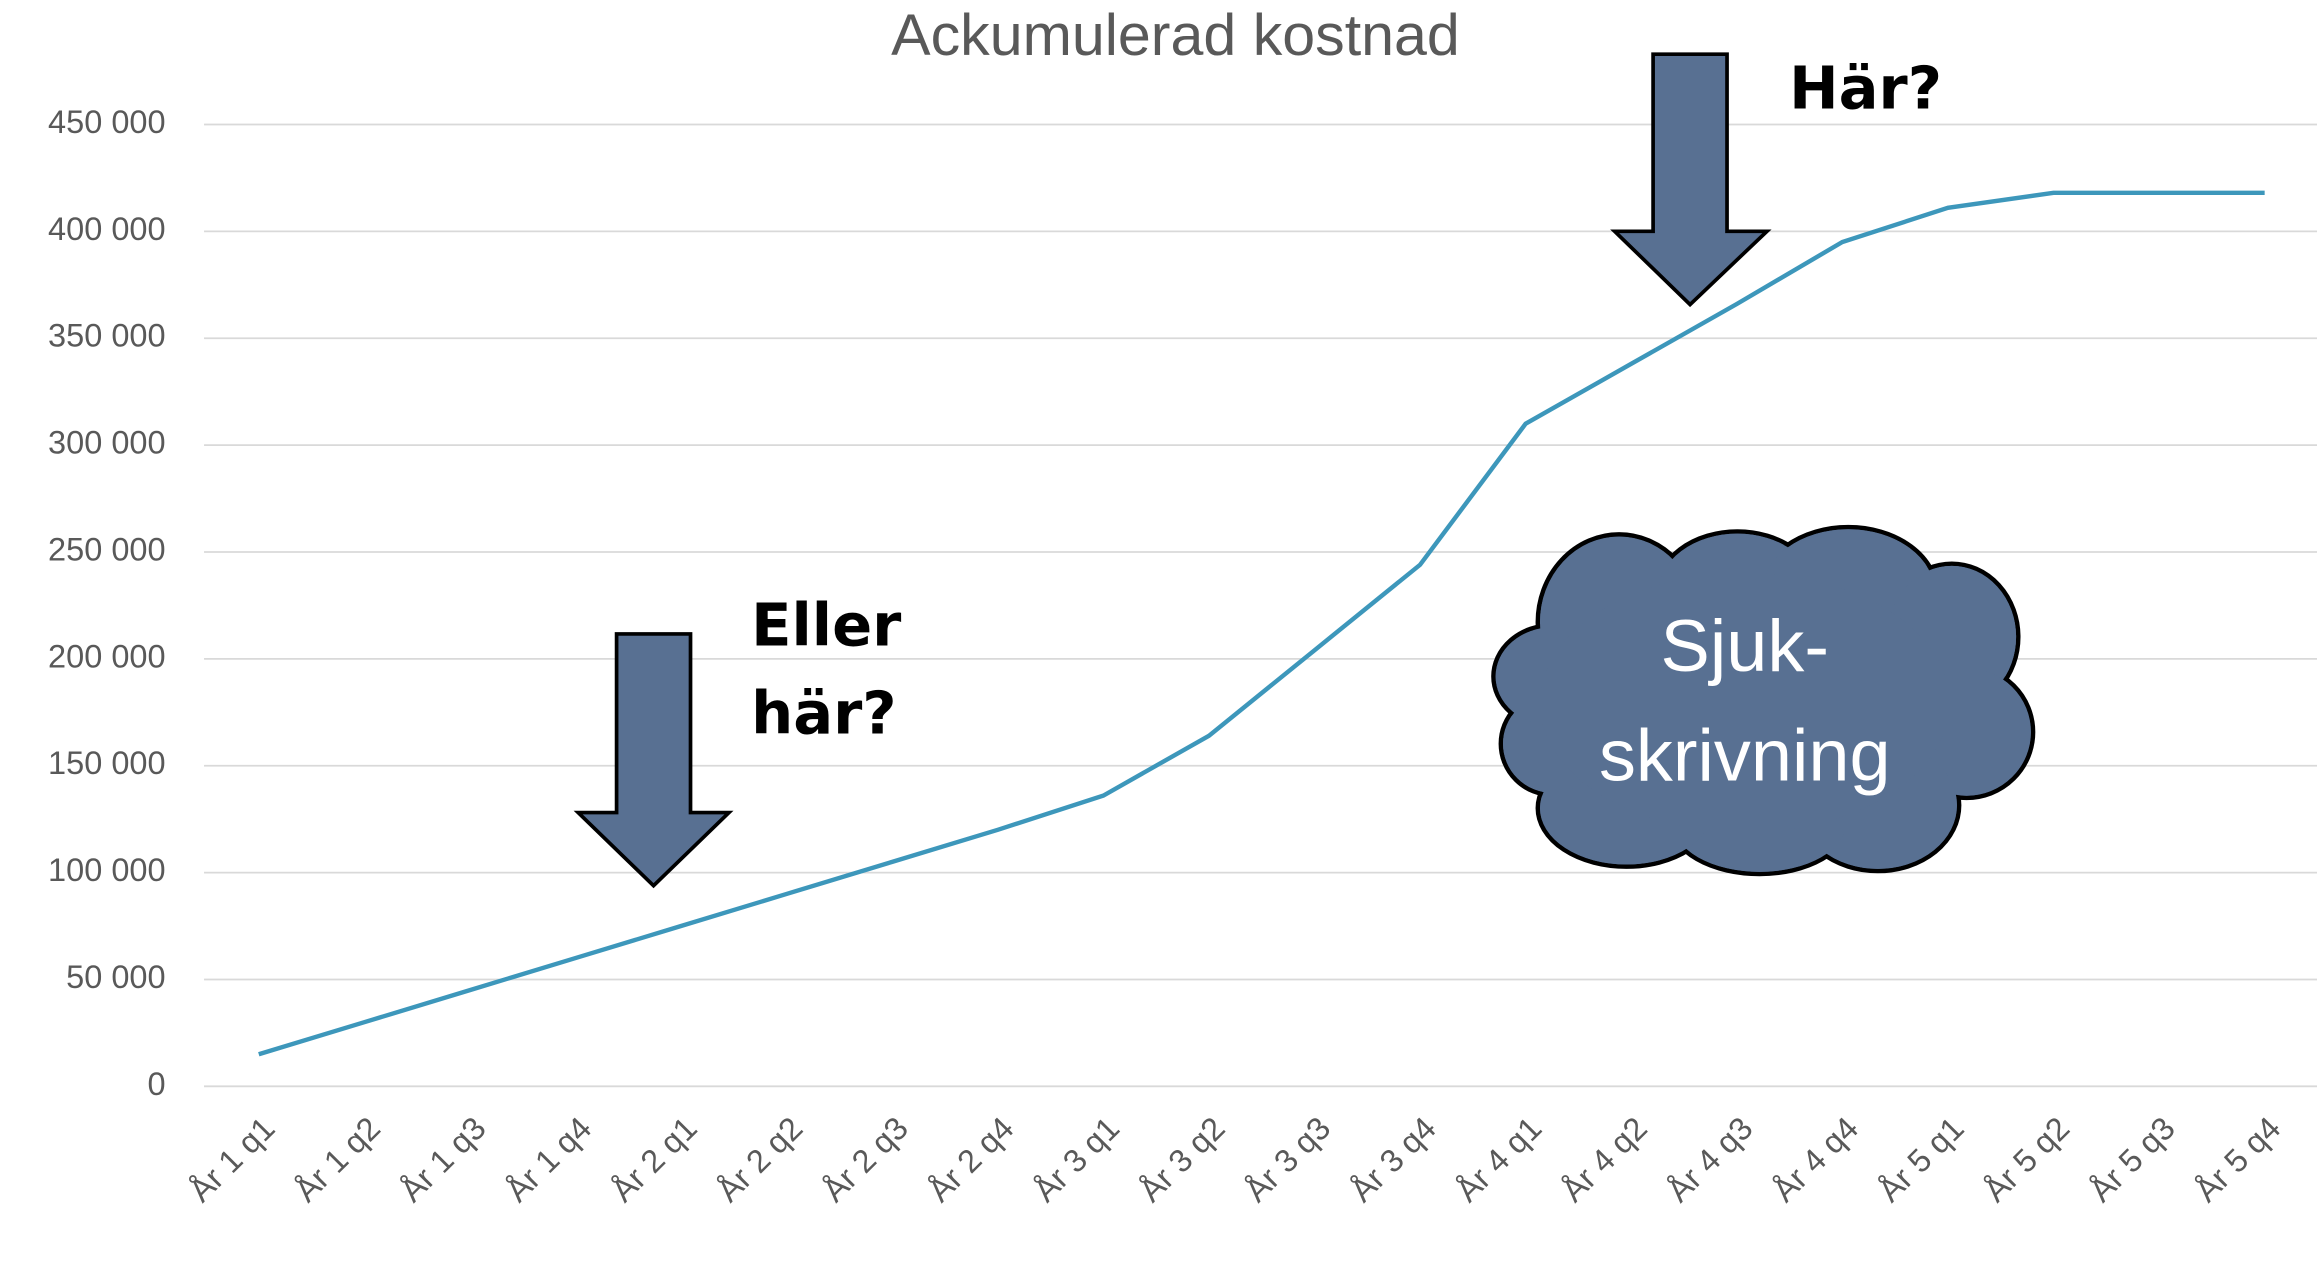 This screenshot has width=2317, height=1262. Describe the element at coordinates (1865, 88) in the screenshot. I see `annotation: Här?` at that location.